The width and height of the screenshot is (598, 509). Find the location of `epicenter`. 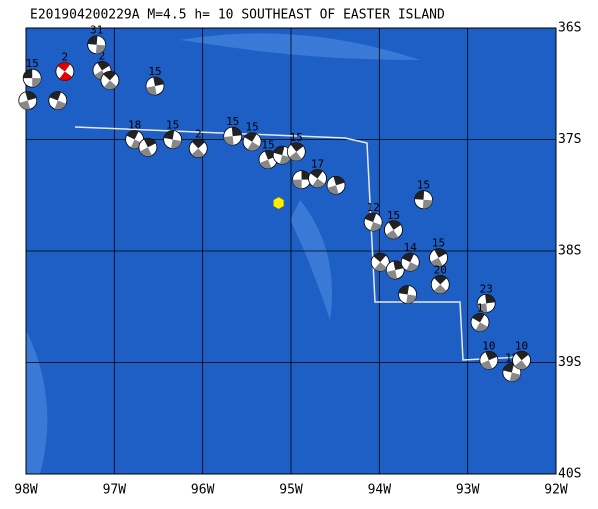

epicenter is located at coordinates (279, 203).